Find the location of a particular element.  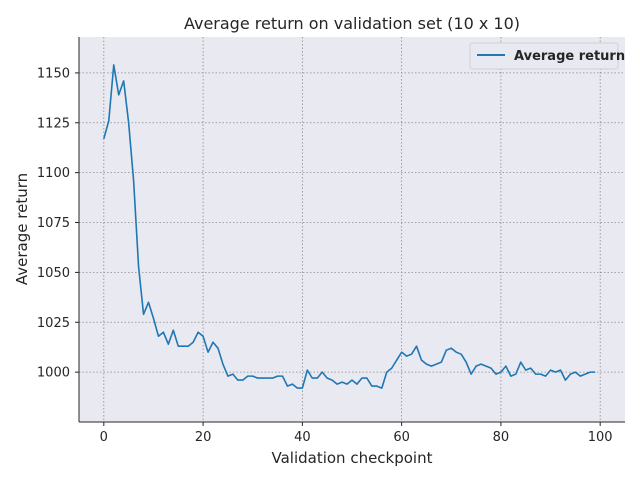

y-tick-label: 1100 is located at coordinates (53, 173).